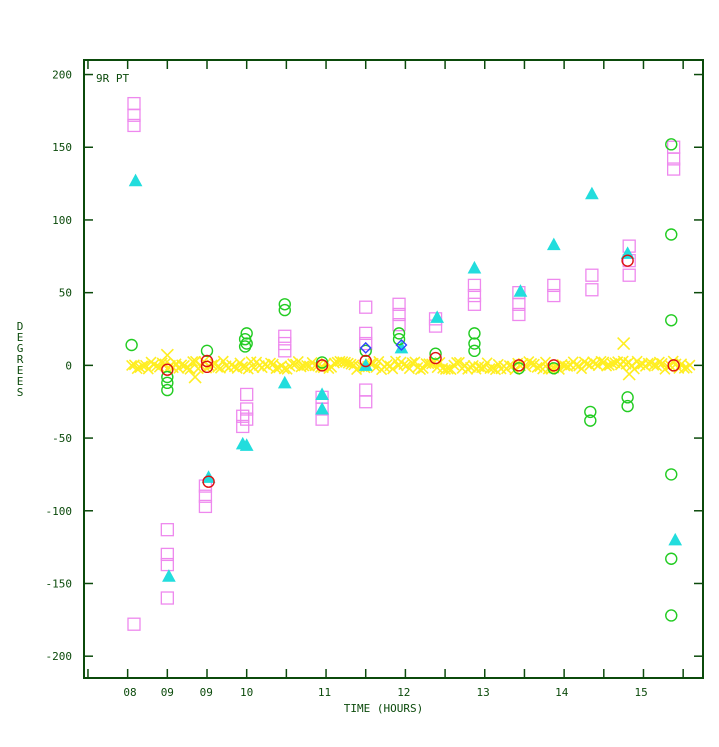  What do you see at coordinates (62, 220) in the screenshot?
I see `y-tick-label: 100` at bounding box center [62, 220].